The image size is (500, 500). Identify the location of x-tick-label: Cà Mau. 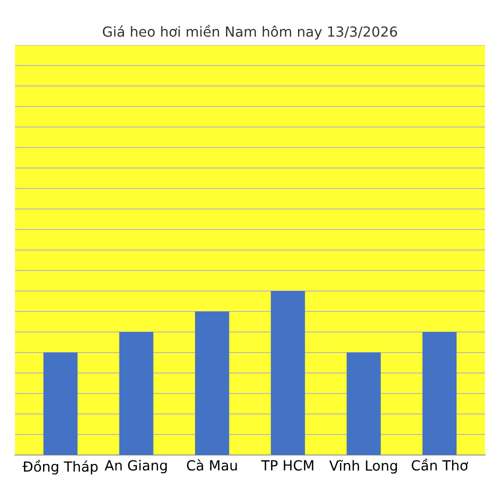
(211, 465).